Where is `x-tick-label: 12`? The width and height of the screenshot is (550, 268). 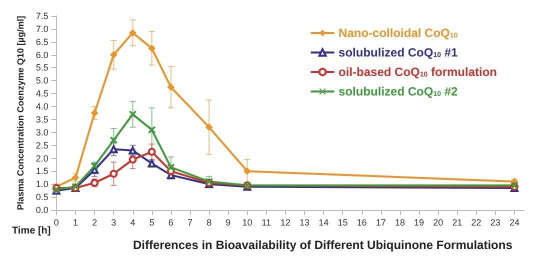 x-tick-label: 12 is located at coordinates (285, 223).